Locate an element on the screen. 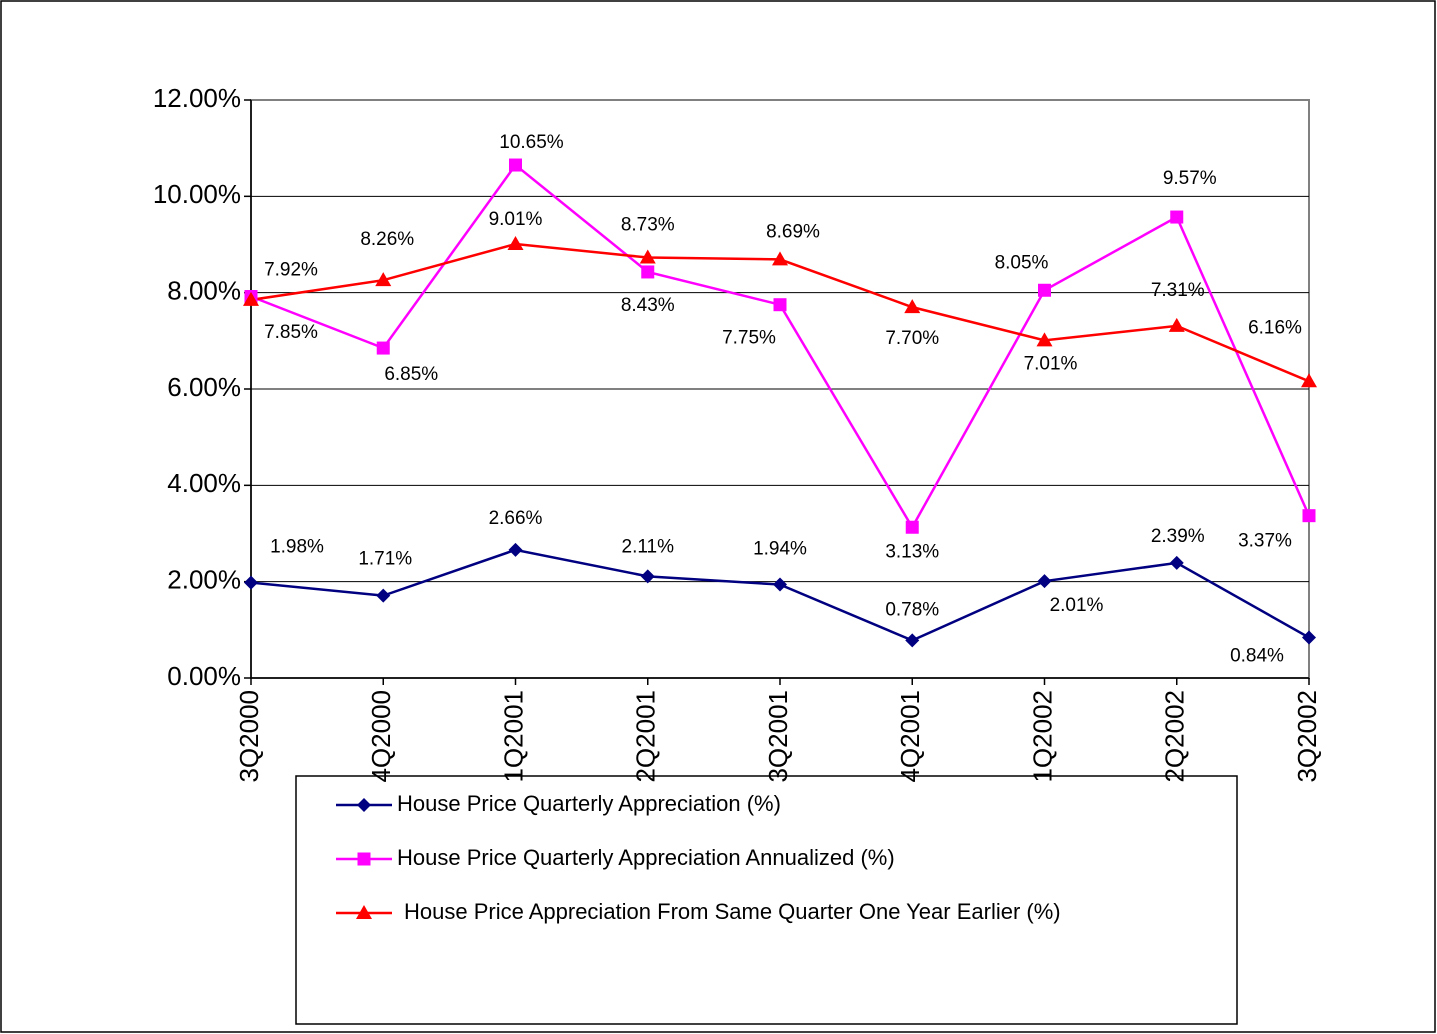  legend-label: House Price Quarterly Appreciation (%) is located at coordinates (589, 803).